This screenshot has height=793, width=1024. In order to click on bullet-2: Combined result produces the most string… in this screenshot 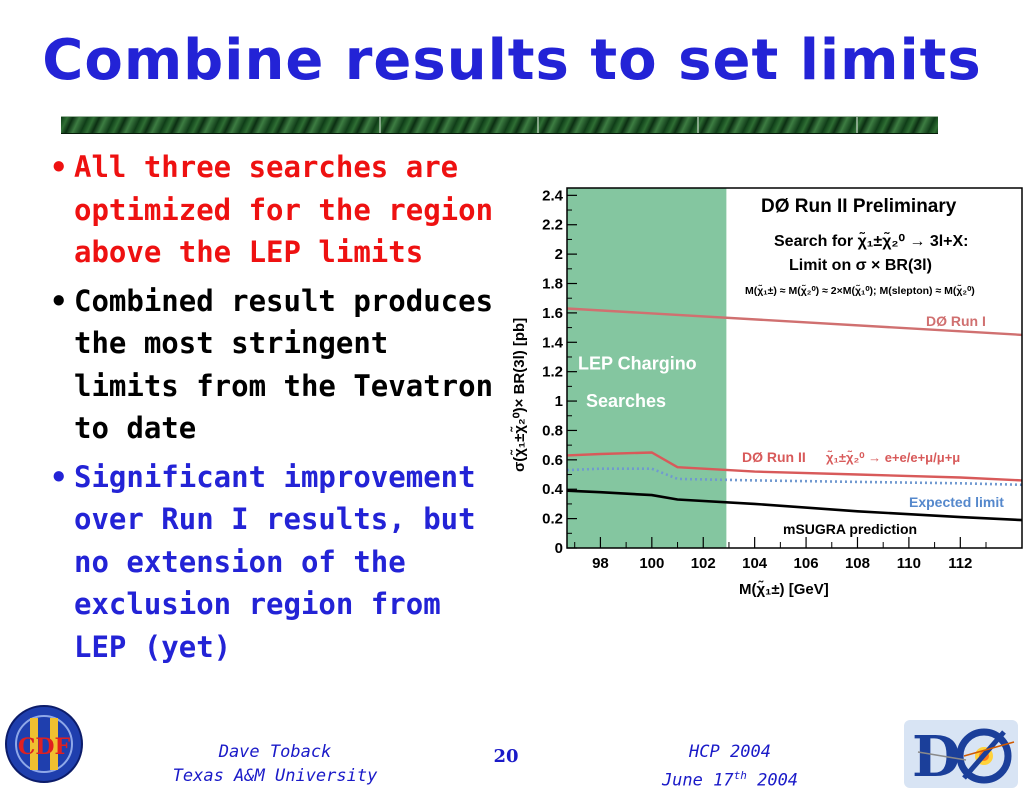, I will do `click(275, 365)`.